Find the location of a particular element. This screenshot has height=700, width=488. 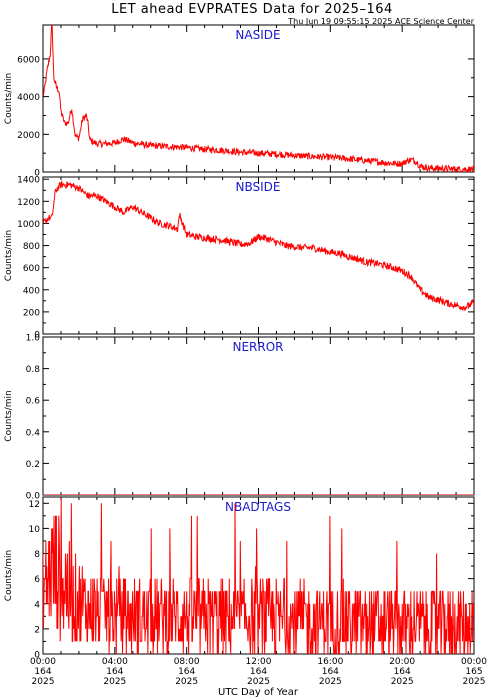

nerror-ytick-label: 0.0 is located at coordinates (33, 497).